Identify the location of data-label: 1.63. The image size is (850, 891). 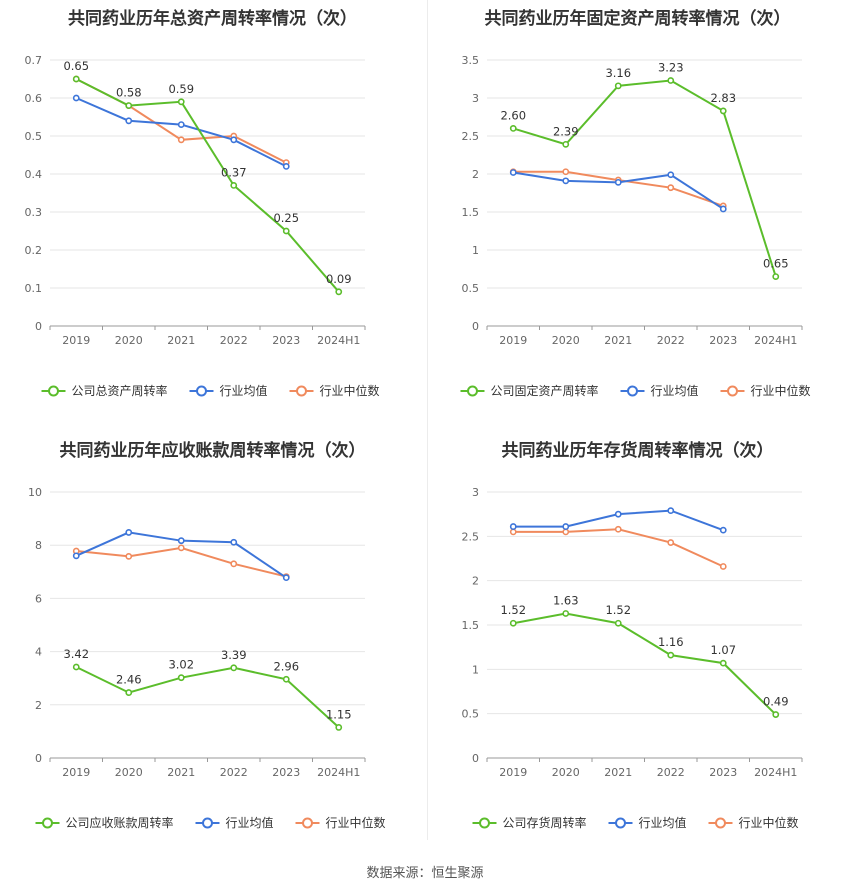
(566, 600).